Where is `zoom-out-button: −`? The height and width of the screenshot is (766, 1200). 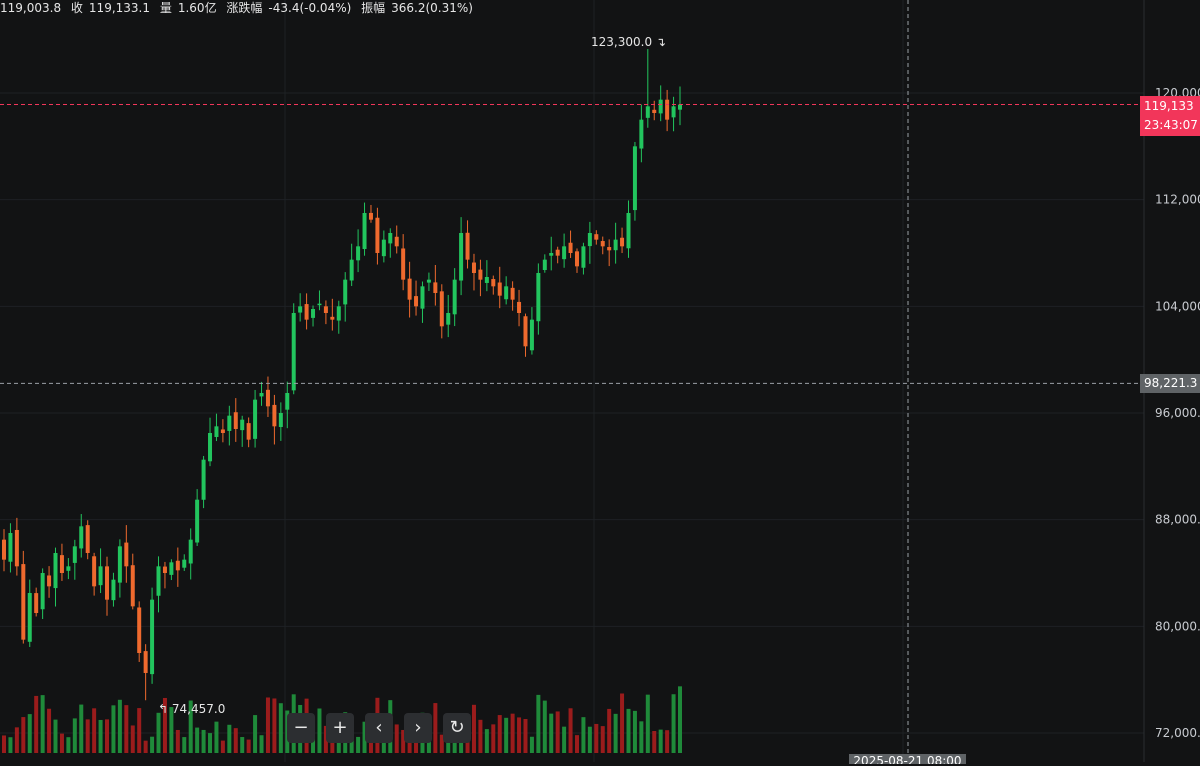
zoom-out-button: − is located at coordinates (301, 728).